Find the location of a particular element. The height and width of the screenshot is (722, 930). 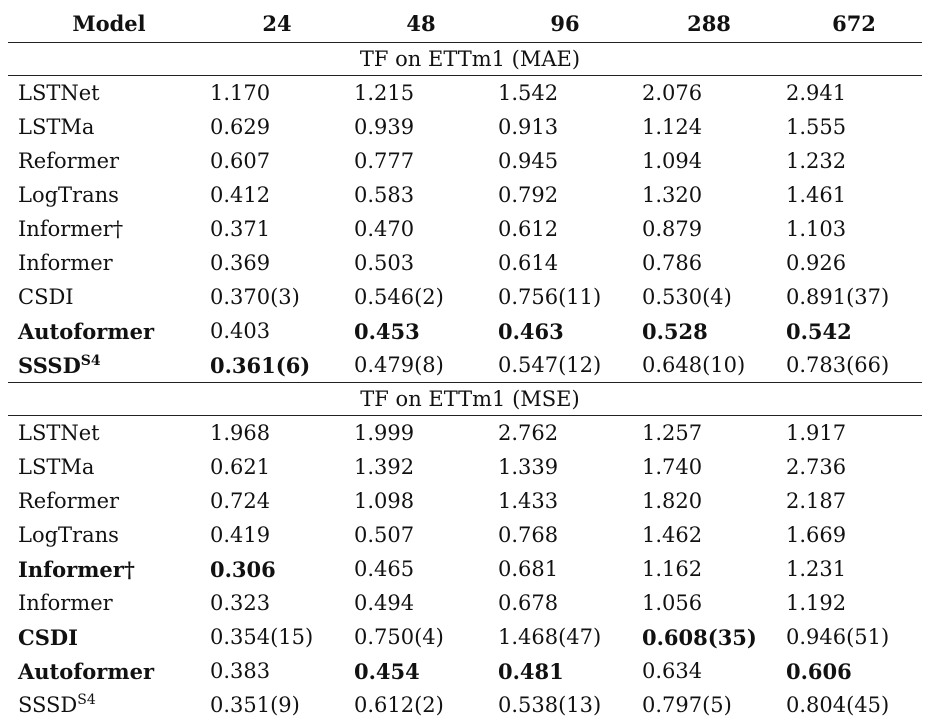

value-cell: 0.453 is located at coordinates (416, 331).